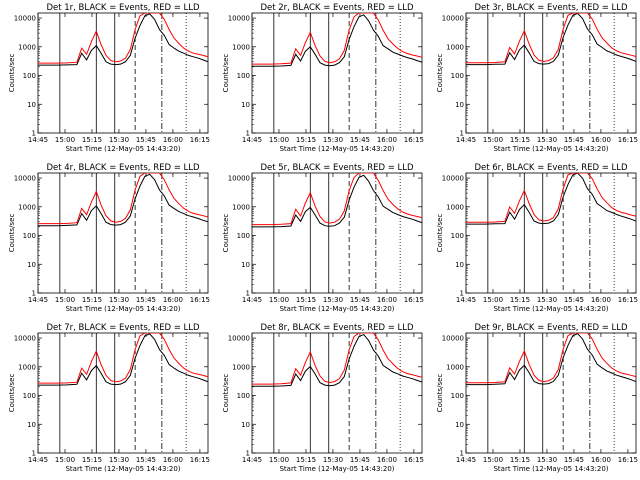  Describe the element at coordinates (123, 8) in the screenshot. I see `chart-title: Det 1r, BLACK = Events, RED = LLD` at that location.